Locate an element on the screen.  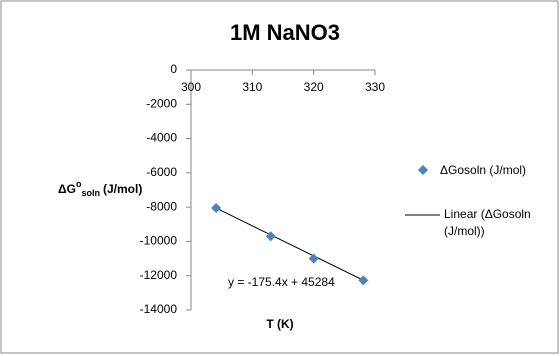
y-tick-label: -6000 is located at coordinates (161, 172).